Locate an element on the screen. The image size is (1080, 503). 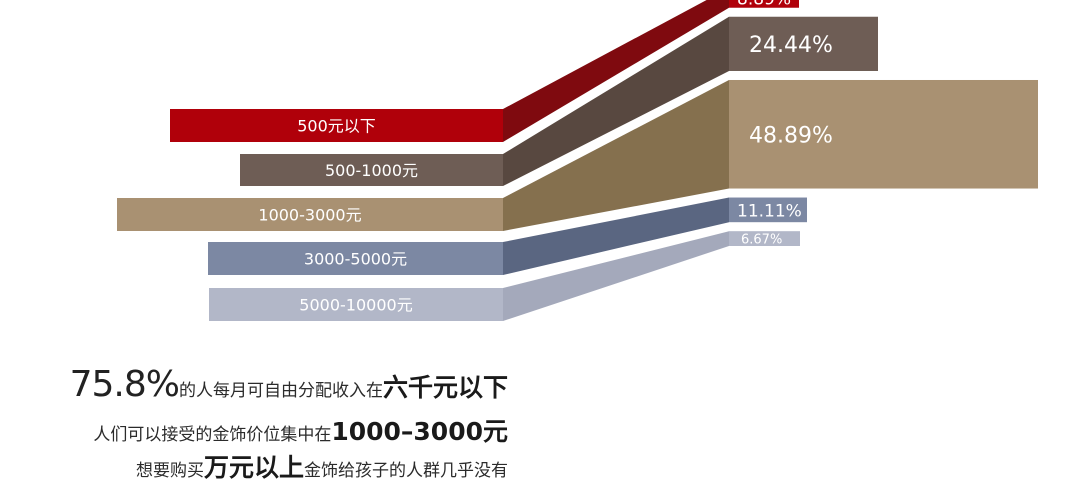
value-label-1000-3000: 48.89% is located at coordinates (791, 136).